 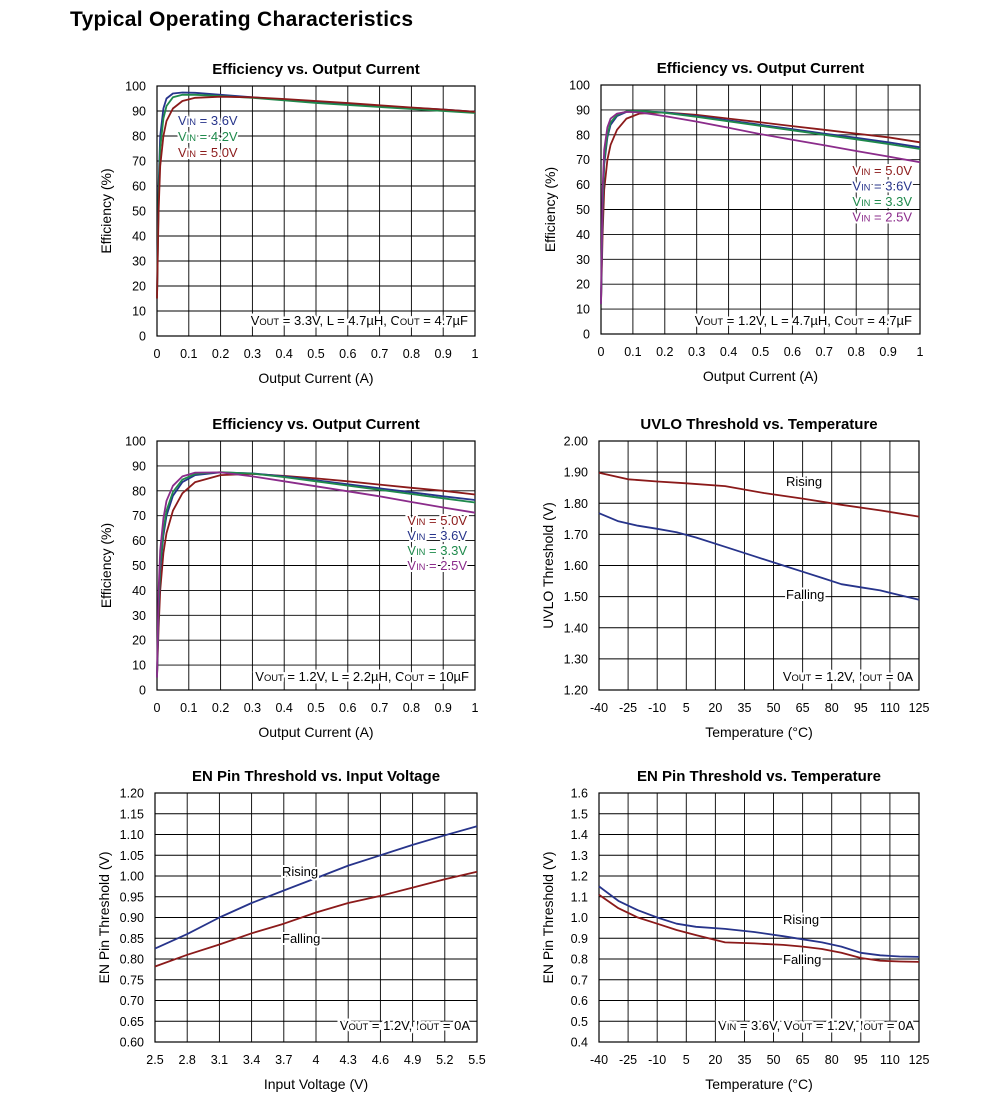 What do you see at coordinates (132, 877) in the screenshot?
I see `y-tick-label: 1.00` at bounding box center [132, 877].